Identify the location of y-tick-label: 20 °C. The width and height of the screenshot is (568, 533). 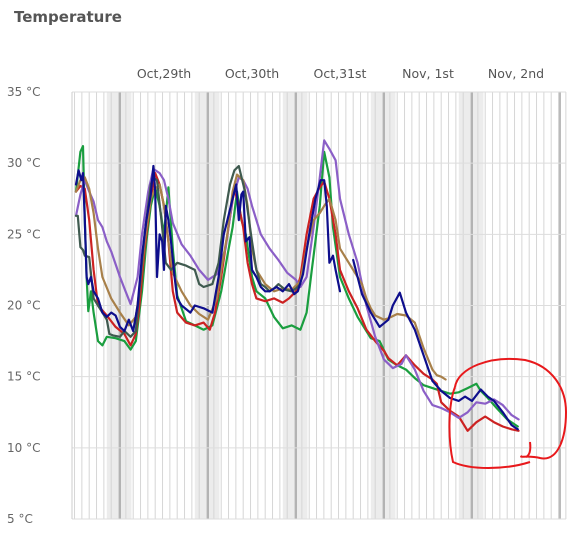
(23, 306).